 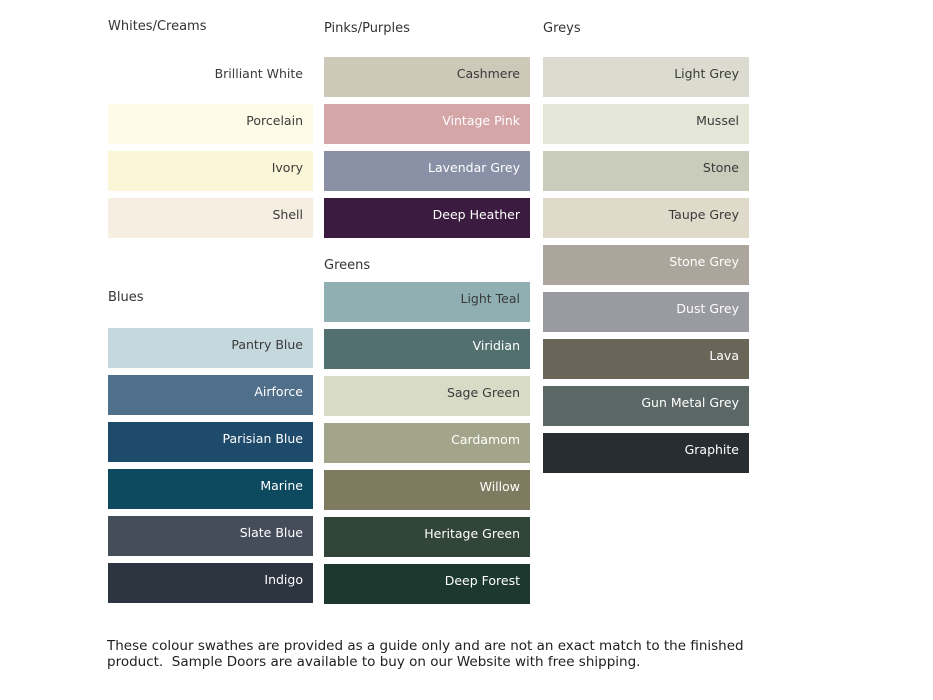 I want to click on swatch-heritage-green: Heritage Green, so click(x=427, y=537).